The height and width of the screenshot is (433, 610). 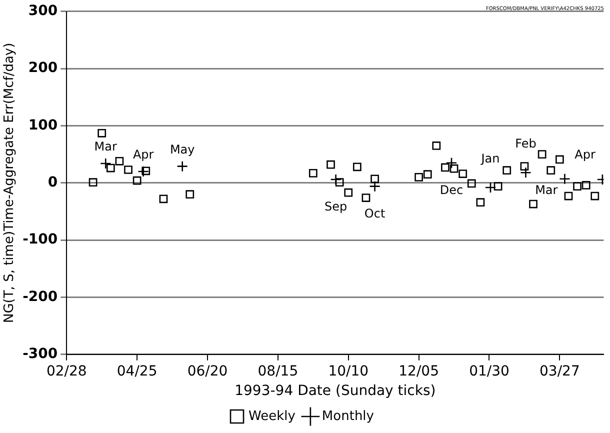 I want to click on x-tick-label: 06/20, so click(x=207, y=371).